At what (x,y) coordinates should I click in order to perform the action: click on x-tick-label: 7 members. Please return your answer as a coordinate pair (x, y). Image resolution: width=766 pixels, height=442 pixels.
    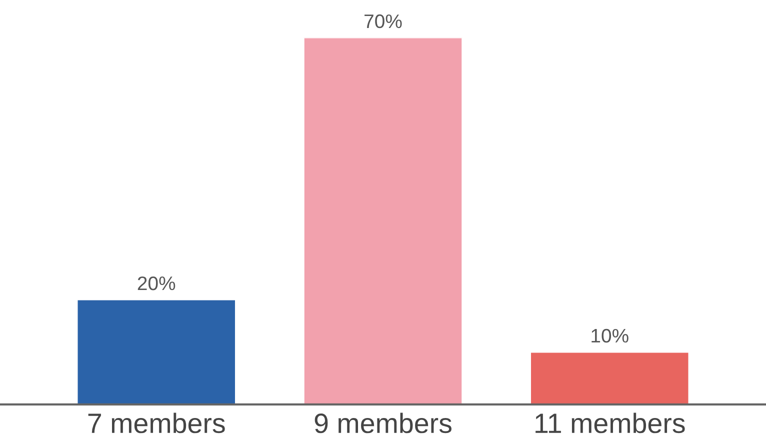
    Looking at the image, I should click on (156, 423).